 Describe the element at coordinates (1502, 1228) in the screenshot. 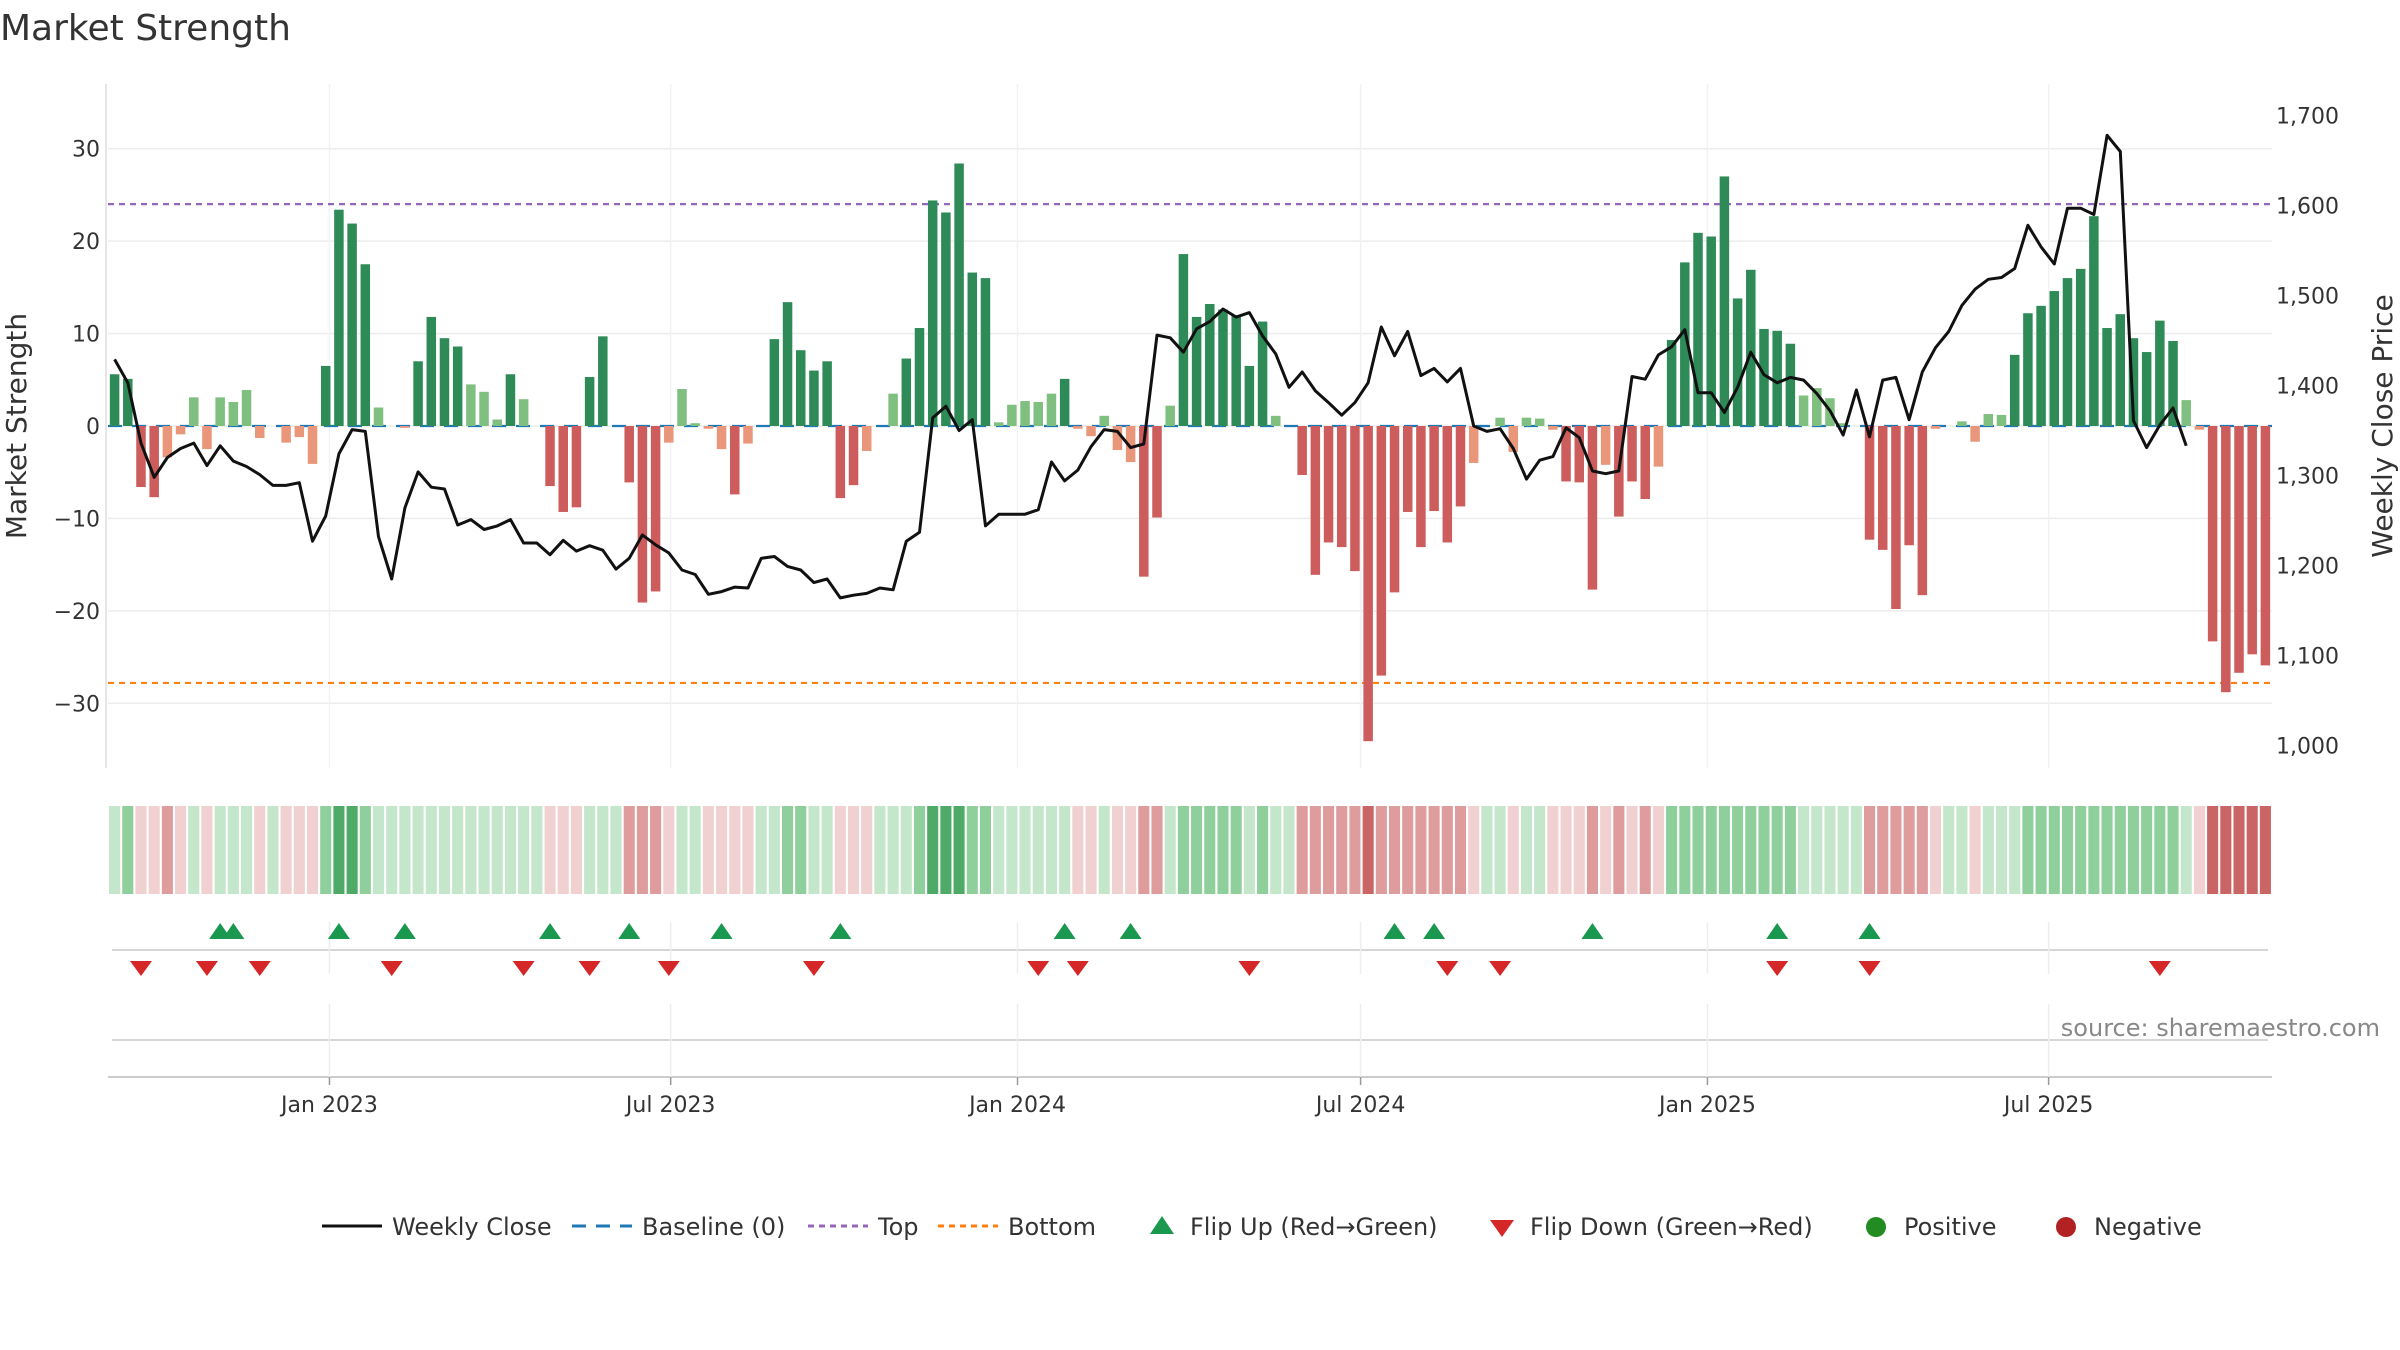

I see `legend-triangle-down-icon` at that location.